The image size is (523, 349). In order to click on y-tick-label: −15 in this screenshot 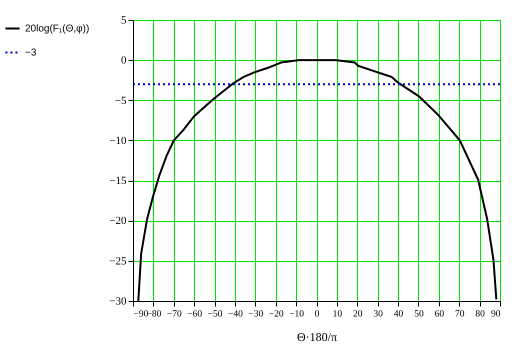, I will do `click(118, 181)`.